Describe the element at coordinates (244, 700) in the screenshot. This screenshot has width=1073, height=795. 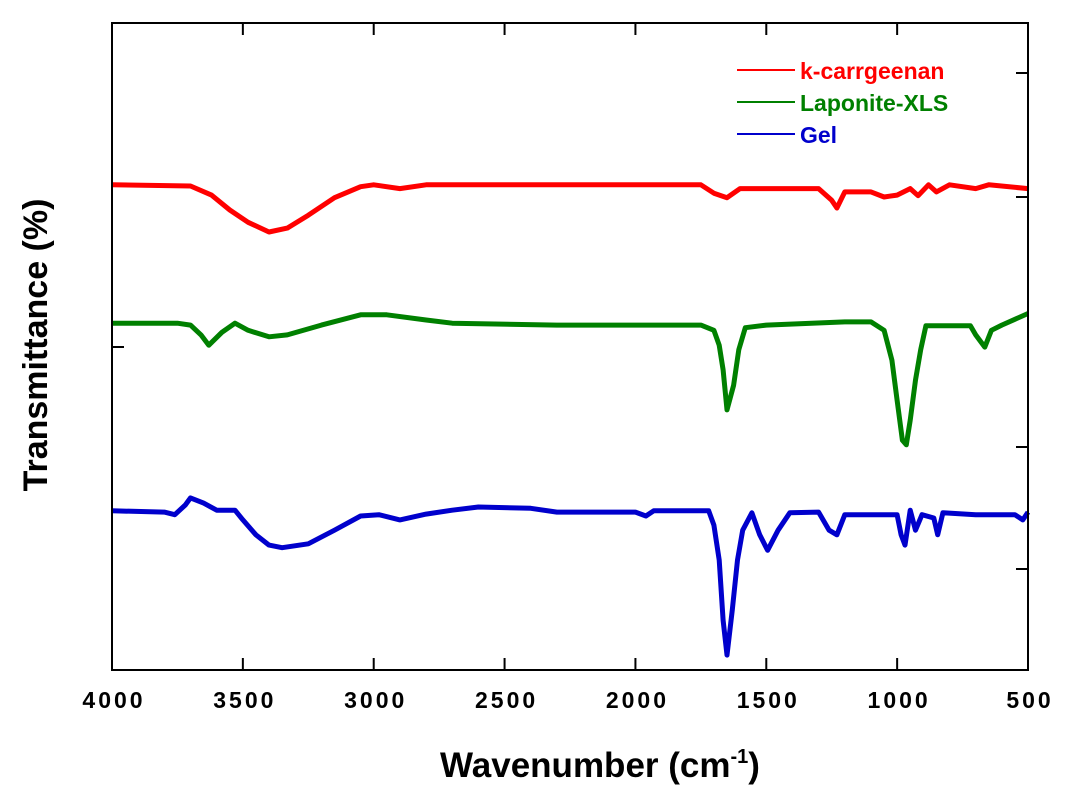
I see `x-tick-label: 3500` at that location.